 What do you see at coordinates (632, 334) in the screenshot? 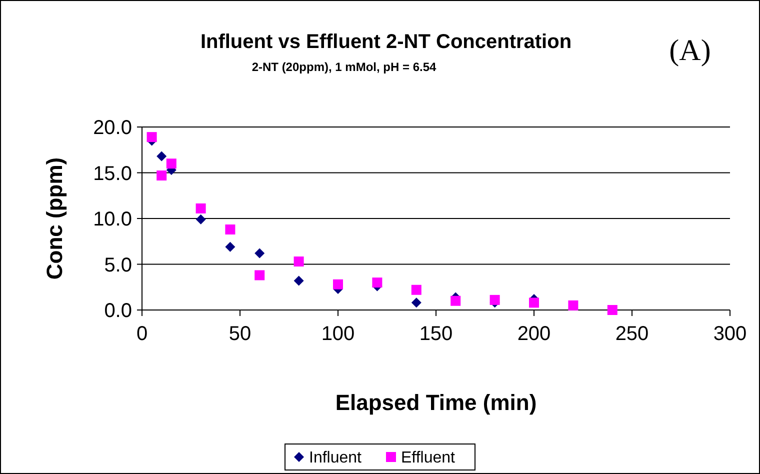
I see `x-tick-label: 250` at bounding box center [632, 334].